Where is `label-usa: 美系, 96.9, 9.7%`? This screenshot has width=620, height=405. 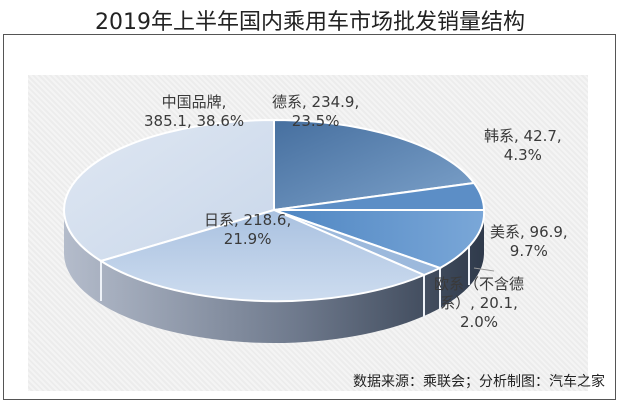
label-usa: 美系, 96.9, 9.7% is located at coordinates (529, 241).